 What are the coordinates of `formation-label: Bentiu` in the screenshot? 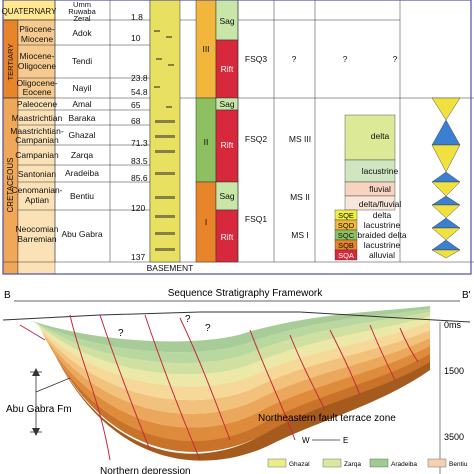 It's located at (82, 196).